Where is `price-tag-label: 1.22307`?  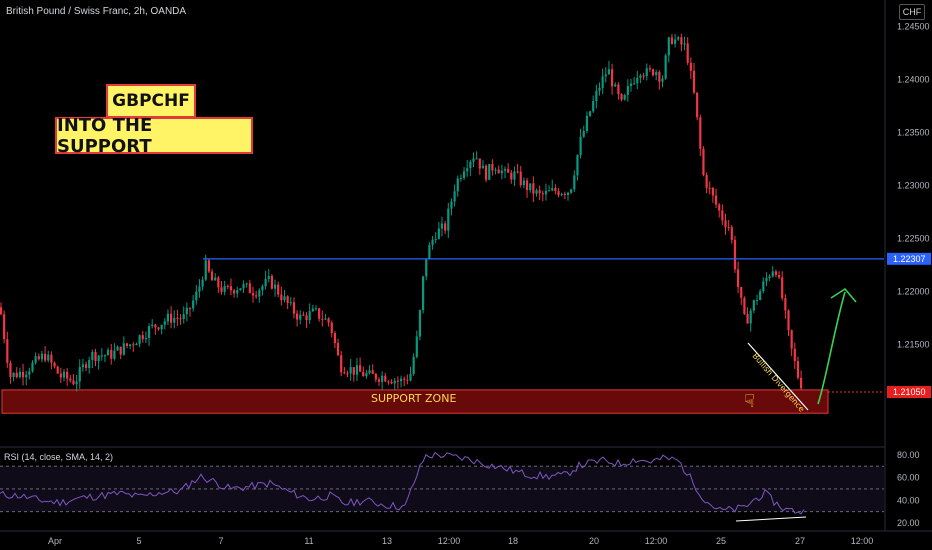
price-tag-label: 1.22307 is located at coordinates (909, 259).